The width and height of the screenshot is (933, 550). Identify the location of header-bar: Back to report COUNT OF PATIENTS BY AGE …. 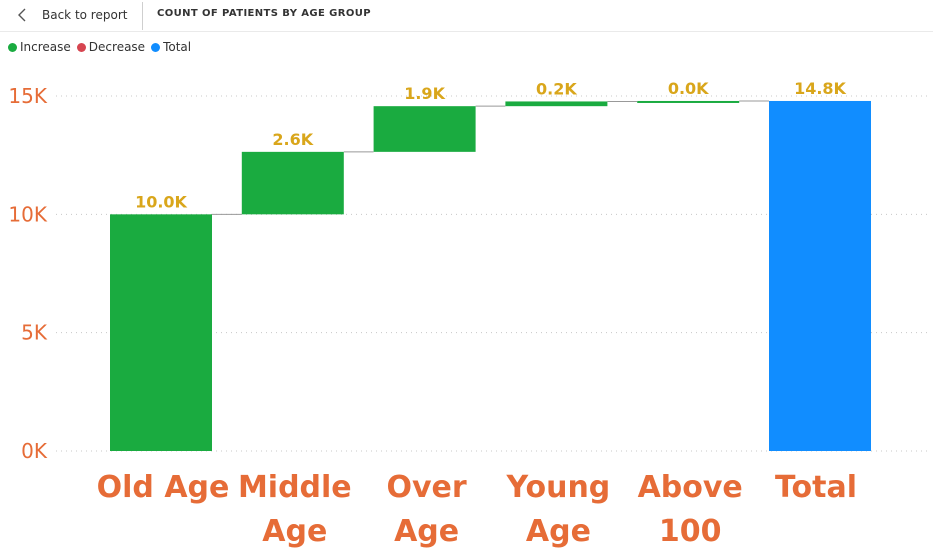
(466, 16).